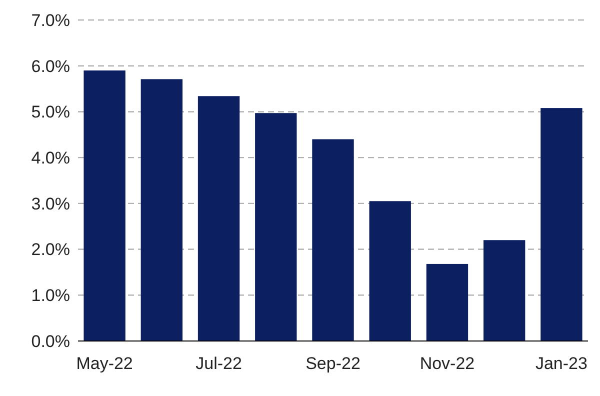  Describe the element at coordinates (50, 20) in the screenshot. I see `y-tick-label: 7.0%` at that location.